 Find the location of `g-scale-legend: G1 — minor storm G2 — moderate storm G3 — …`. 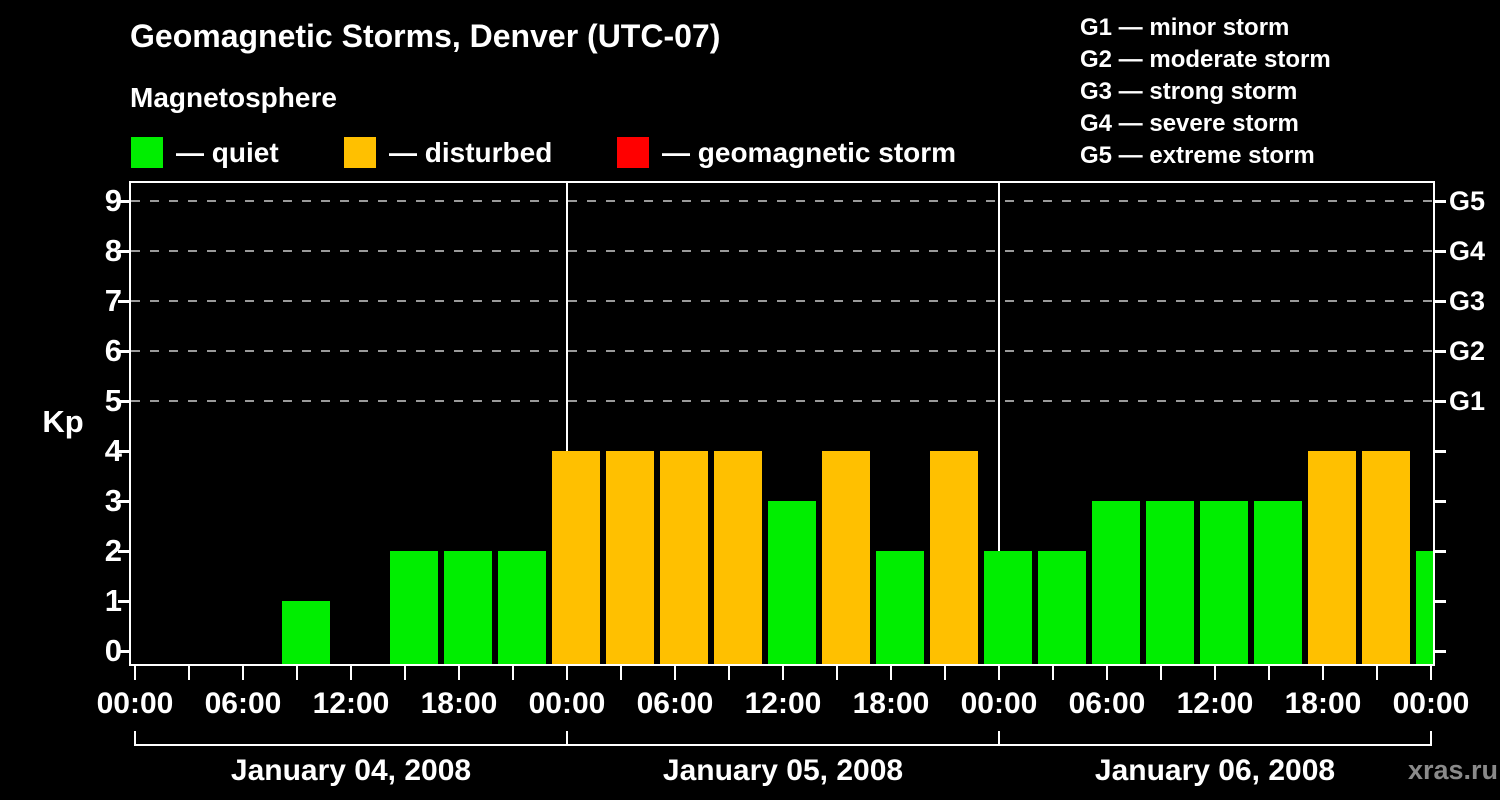

g-scale-legend: G1 — minor storm G2 — moderate storm G3 — … is located at coordinates (1205, 92).